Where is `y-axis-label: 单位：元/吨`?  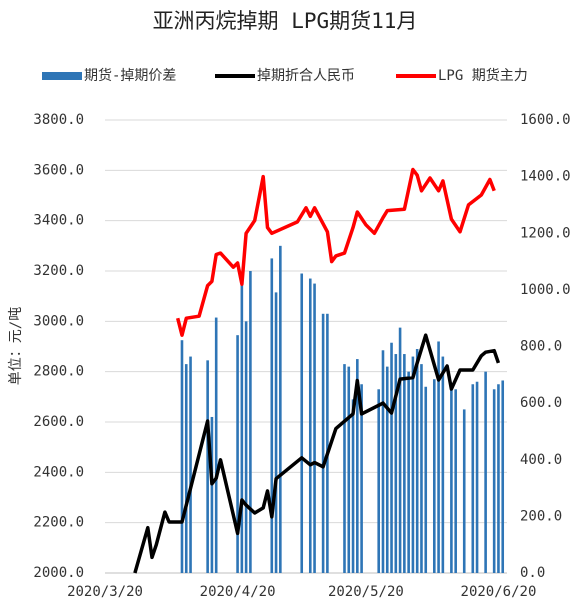 y-axis-label: 单位：元/吨 is located at coordinates (16, 346).